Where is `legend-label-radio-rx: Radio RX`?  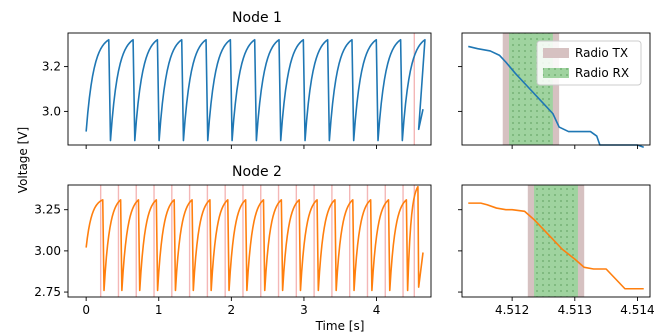
legend-label-radio-rx: Radio RX is located at coordinates (602, 73).